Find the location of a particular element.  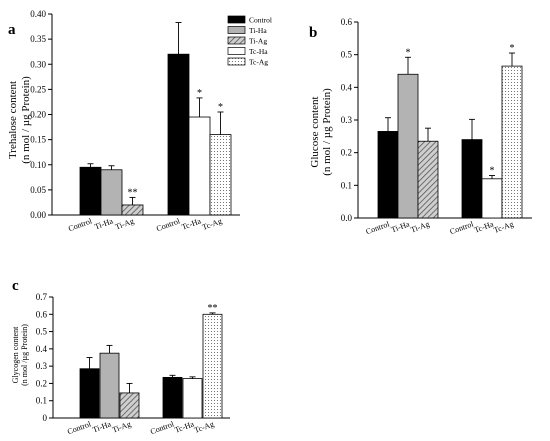

legend-label: Tc-Ag is located at coordinates (258, 62).